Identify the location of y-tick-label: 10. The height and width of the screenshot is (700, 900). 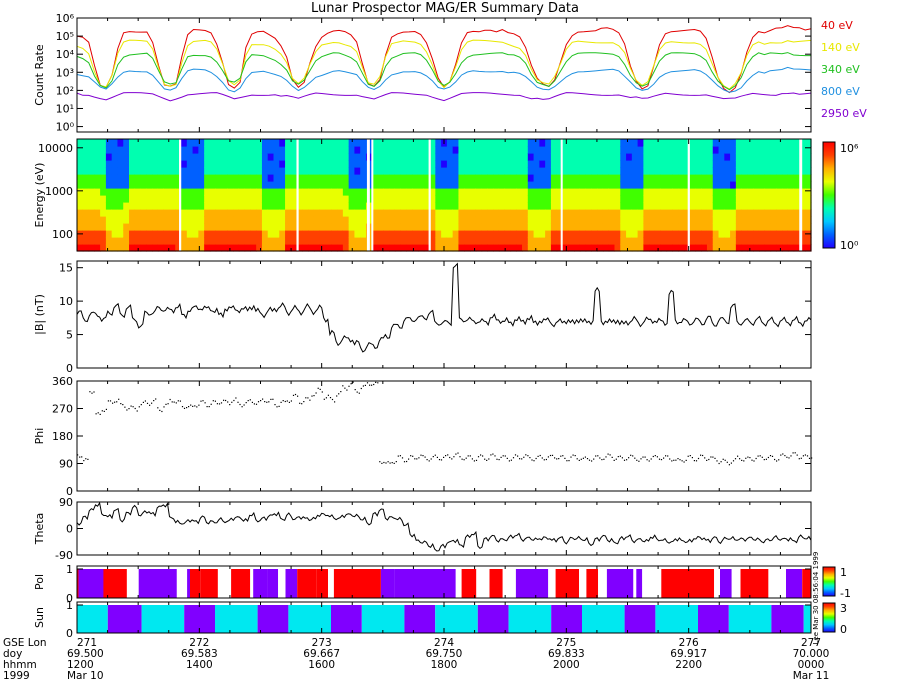
(66, 301).